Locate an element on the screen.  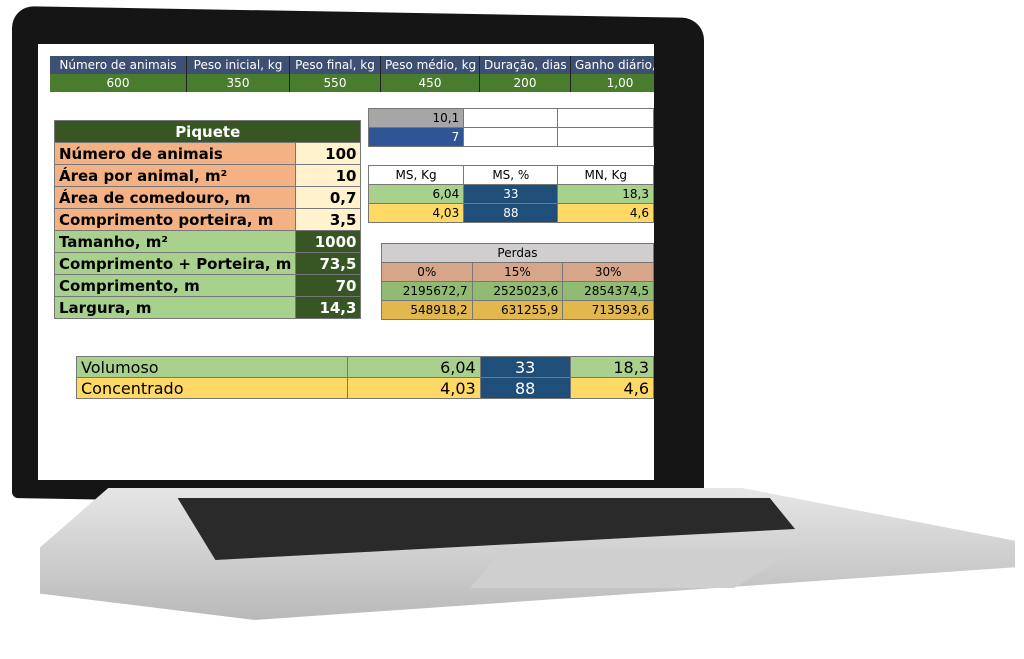
cell: 2525023,6 is located at coordinates (517, 291).